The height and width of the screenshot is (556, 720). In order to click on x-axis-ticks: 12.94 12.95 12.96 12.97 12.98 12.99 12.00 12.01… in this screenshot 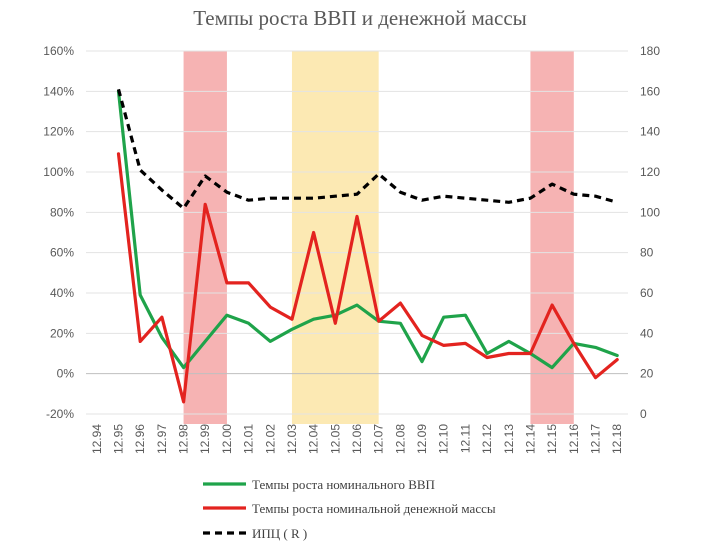, I will do `click(357, 439)`.